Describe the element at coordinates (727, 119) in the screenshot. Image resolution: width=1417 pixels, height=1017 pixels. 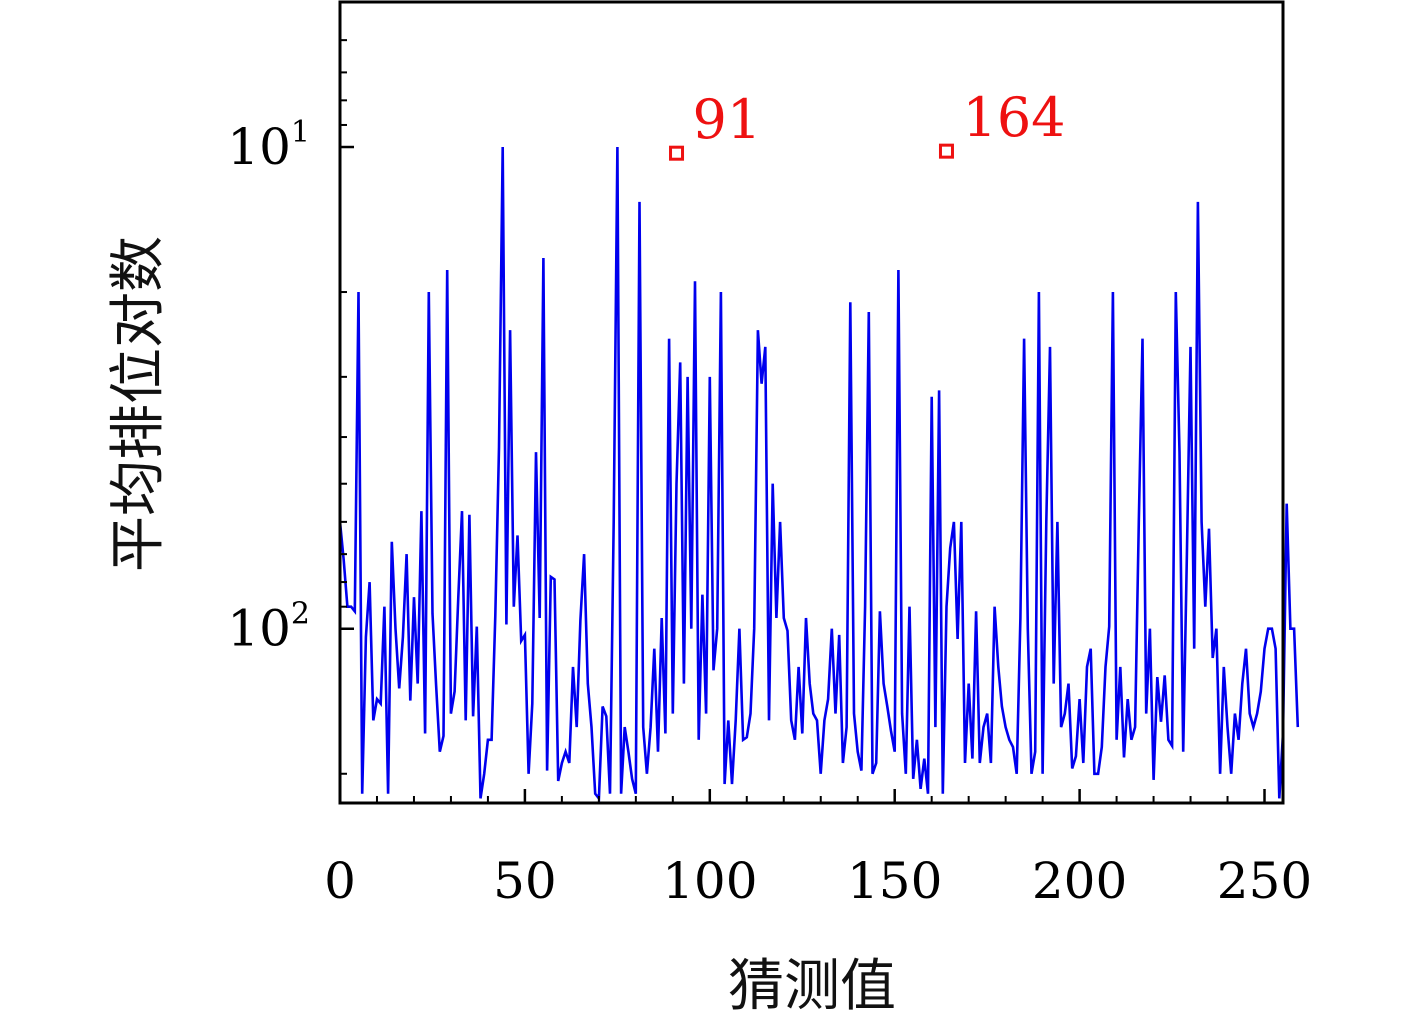
I see `peak-label: 91` at that location.